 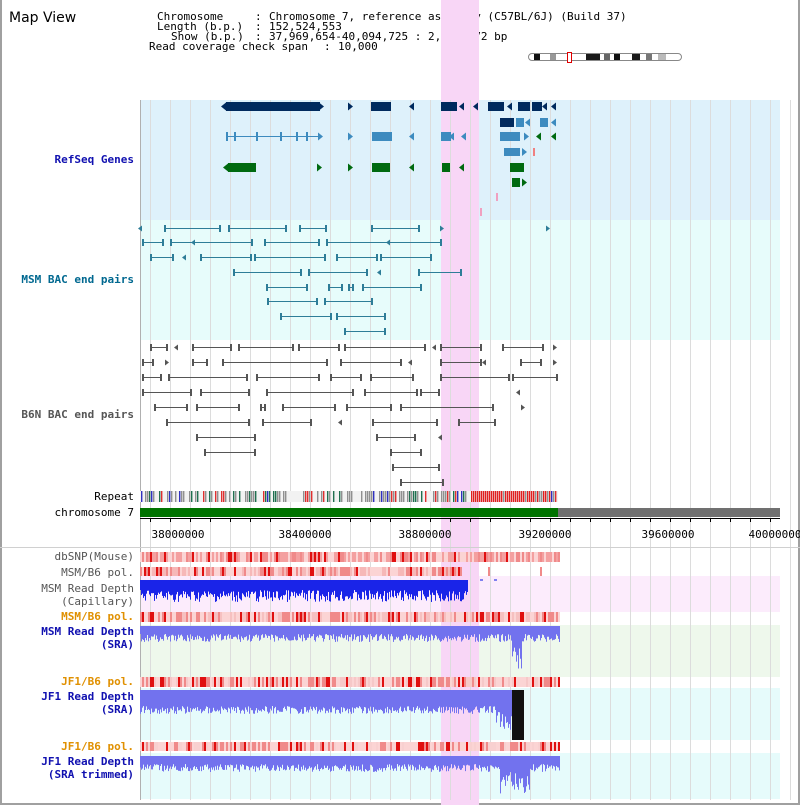 I want to click on track-label-refseq: RefSeq Genes, so click(x=94, y=159).